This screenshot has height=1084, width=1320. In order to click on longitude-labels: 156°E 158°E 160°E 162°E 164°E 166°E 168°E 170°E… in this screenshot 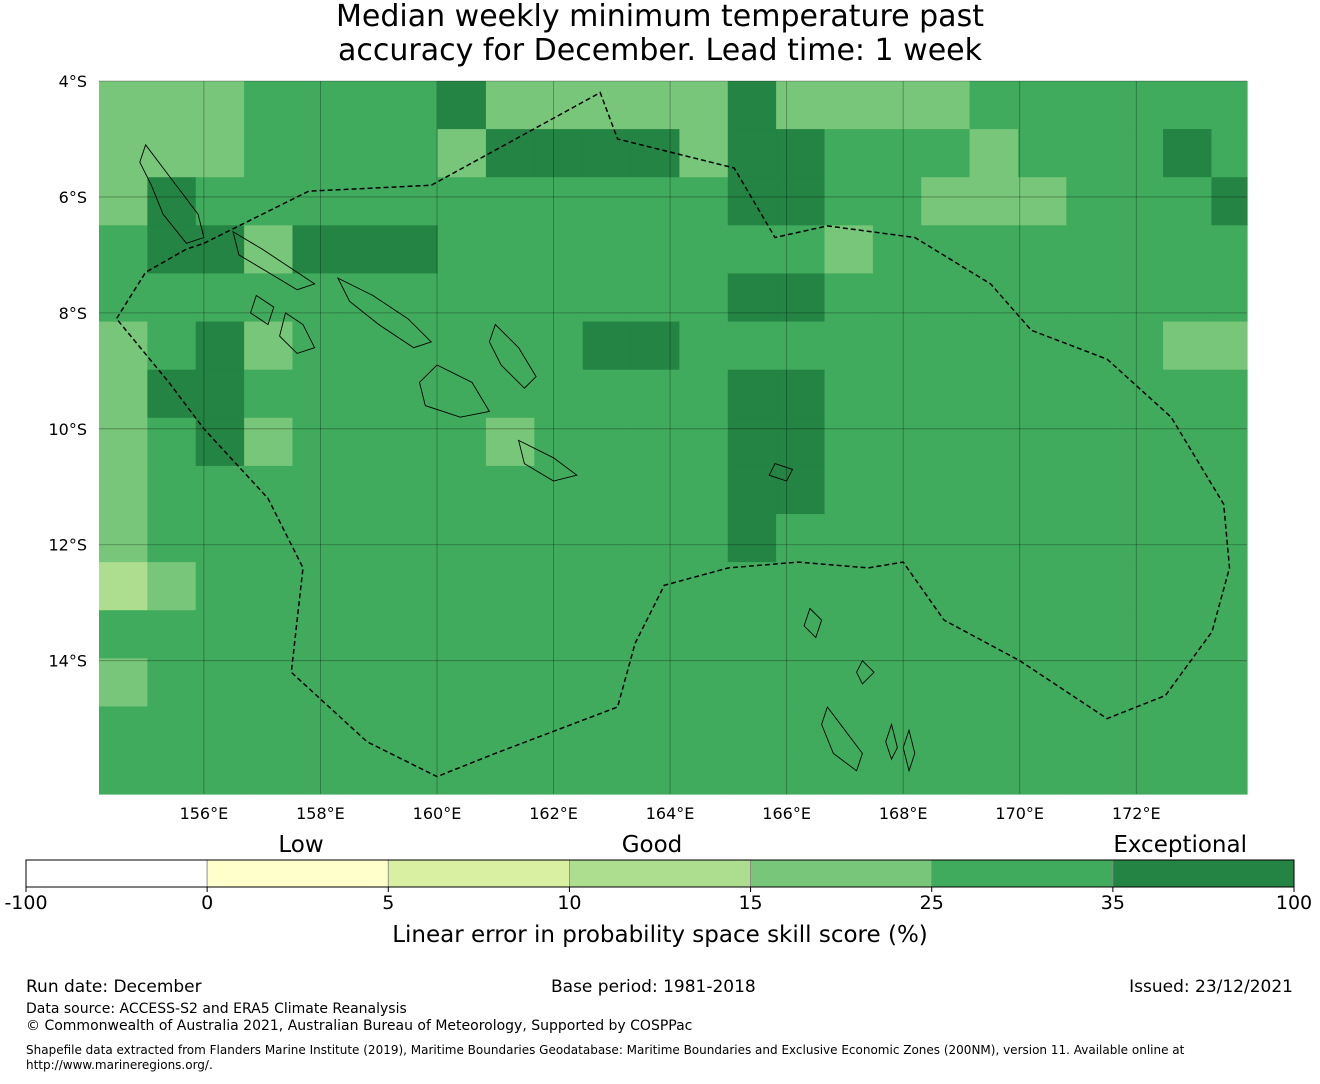, I will do `click(670, 813)`.